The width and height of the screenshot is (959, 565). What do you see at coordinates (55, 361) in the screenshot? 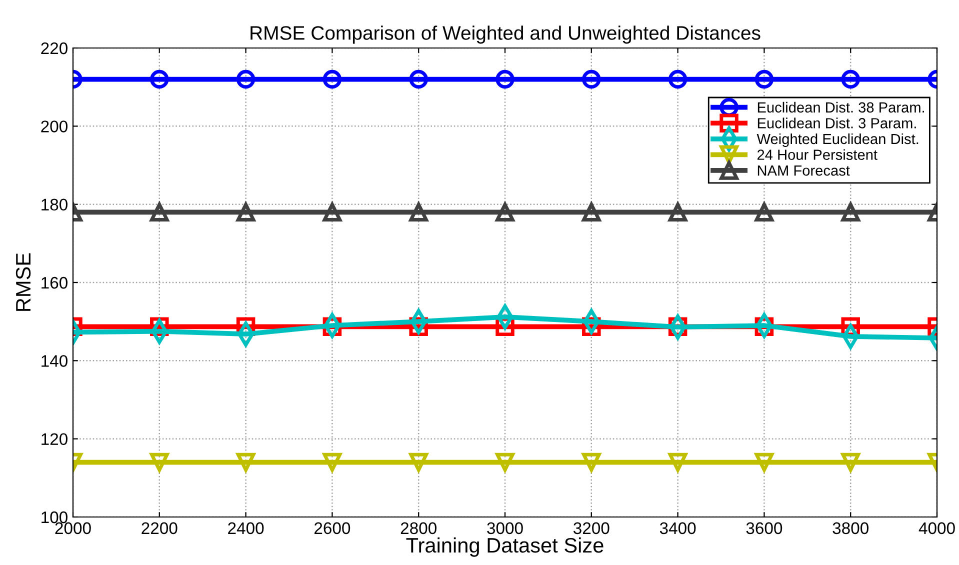
I see `y-tick-label: 140` at bounding box center [55, 361].